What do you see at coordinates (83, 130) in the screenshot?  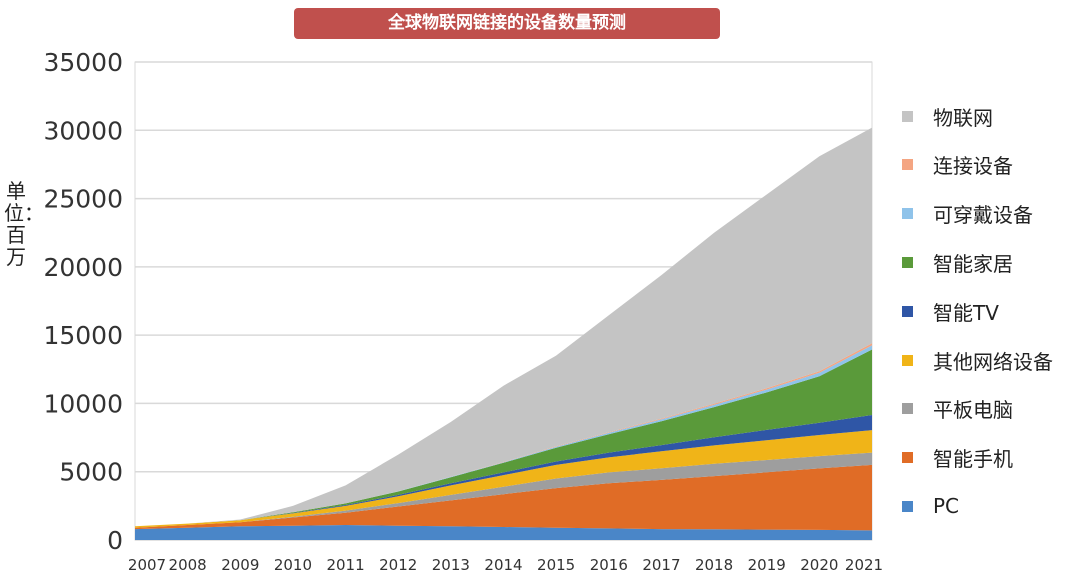 I see `y-tick-label-6: 30000` at bounding box center [83, 130].